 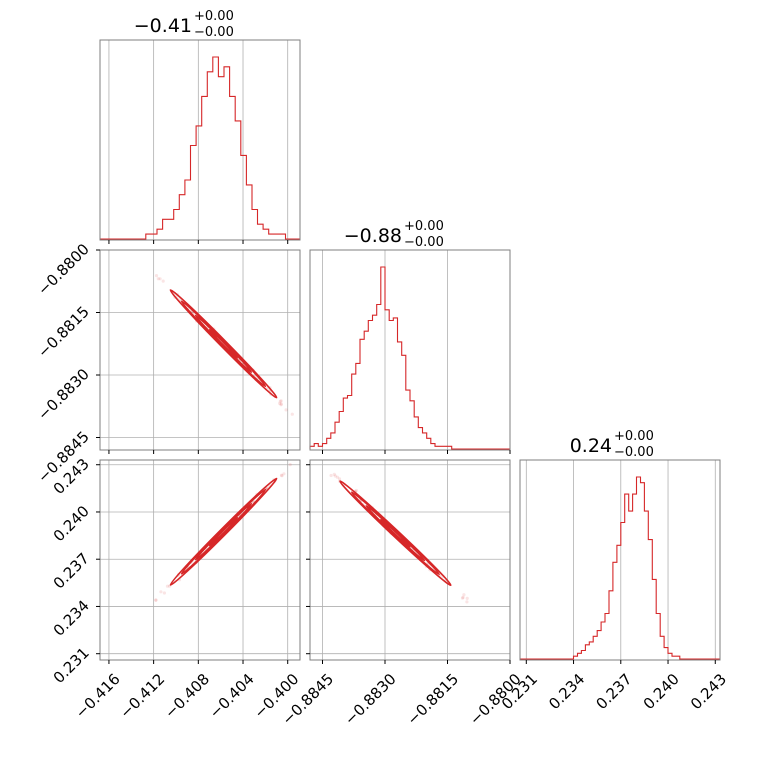 What do you see at coordinates (708, 691) in the screenshot?
I see `param-2-xtick-label-4: 0.243` at bounding box center [708, 691].